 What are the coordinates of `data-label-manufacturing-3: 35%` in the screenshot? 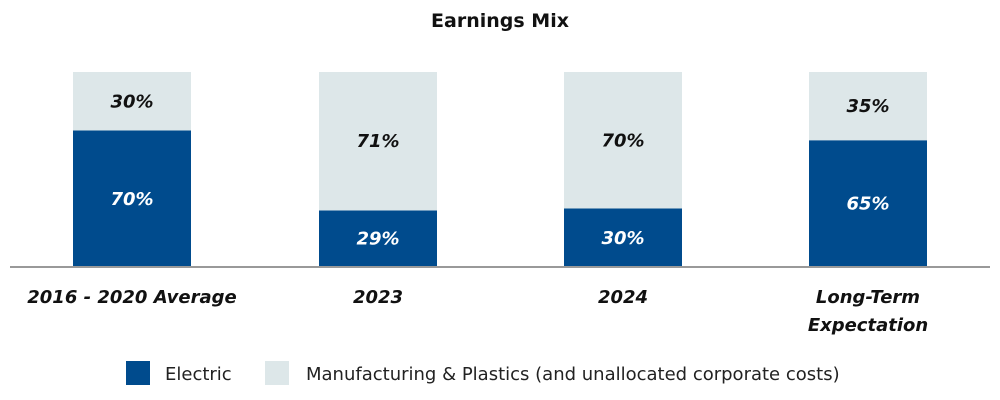 It's located at (867, 106).